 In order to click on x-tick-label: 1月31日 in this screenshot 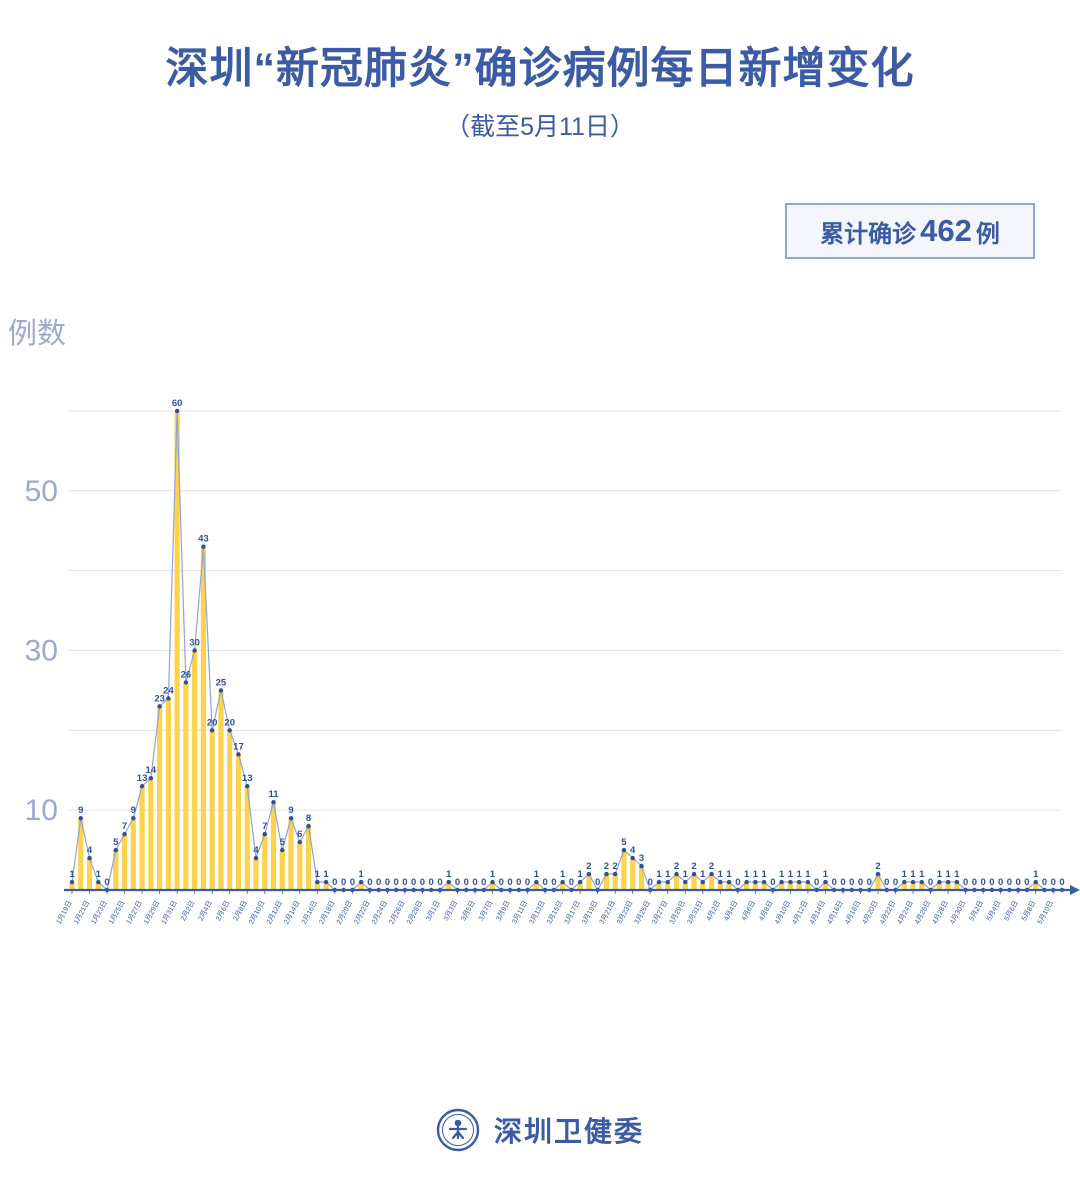, I will do `click(169, 912)`.